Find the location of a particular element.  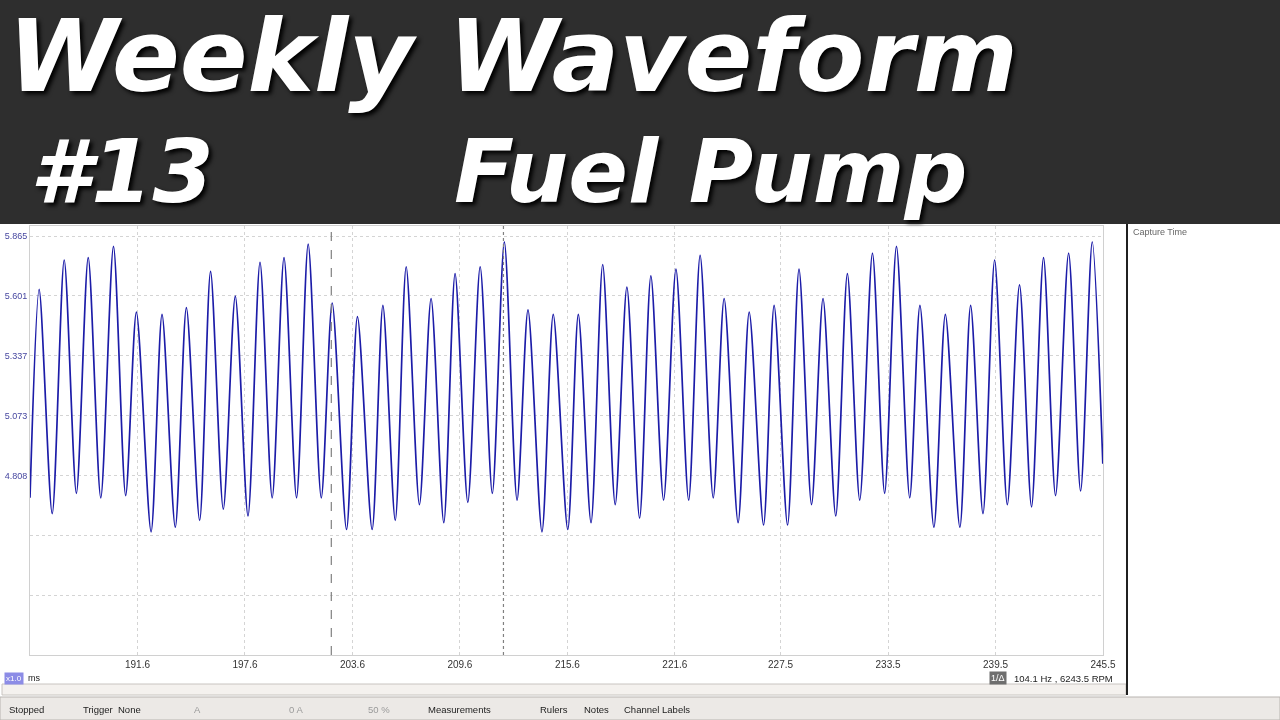

x-tick-label: 239.5 is located at coordinates (996, 664).